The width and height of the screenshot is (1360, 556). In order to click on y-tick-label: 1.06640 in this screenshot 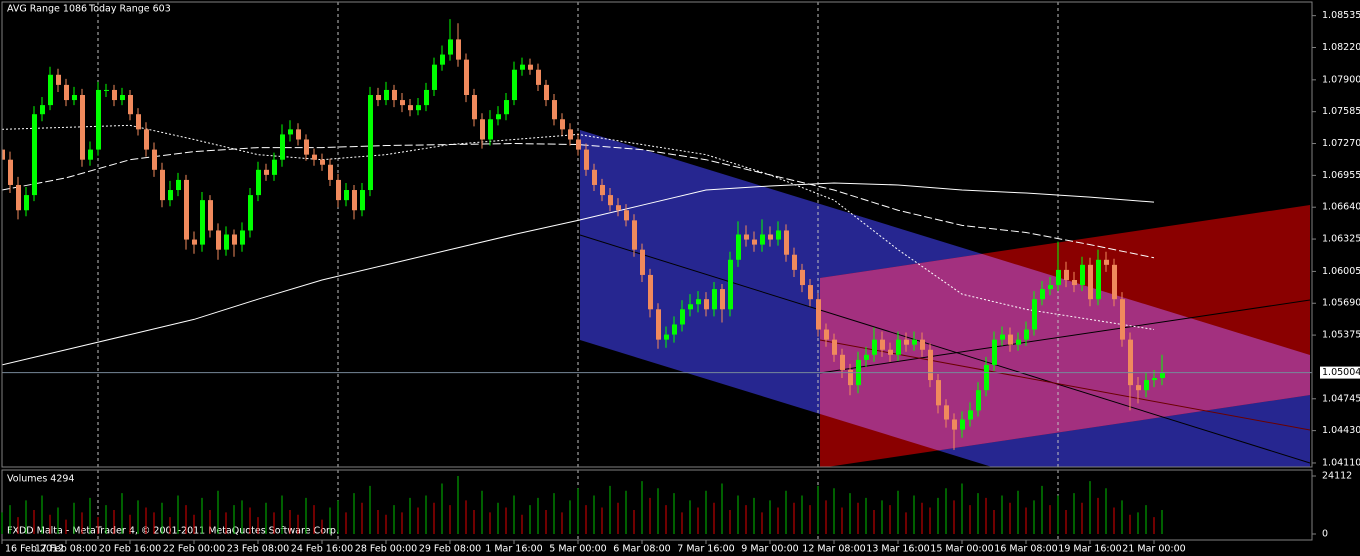, I will do `click(1341, 207)`.